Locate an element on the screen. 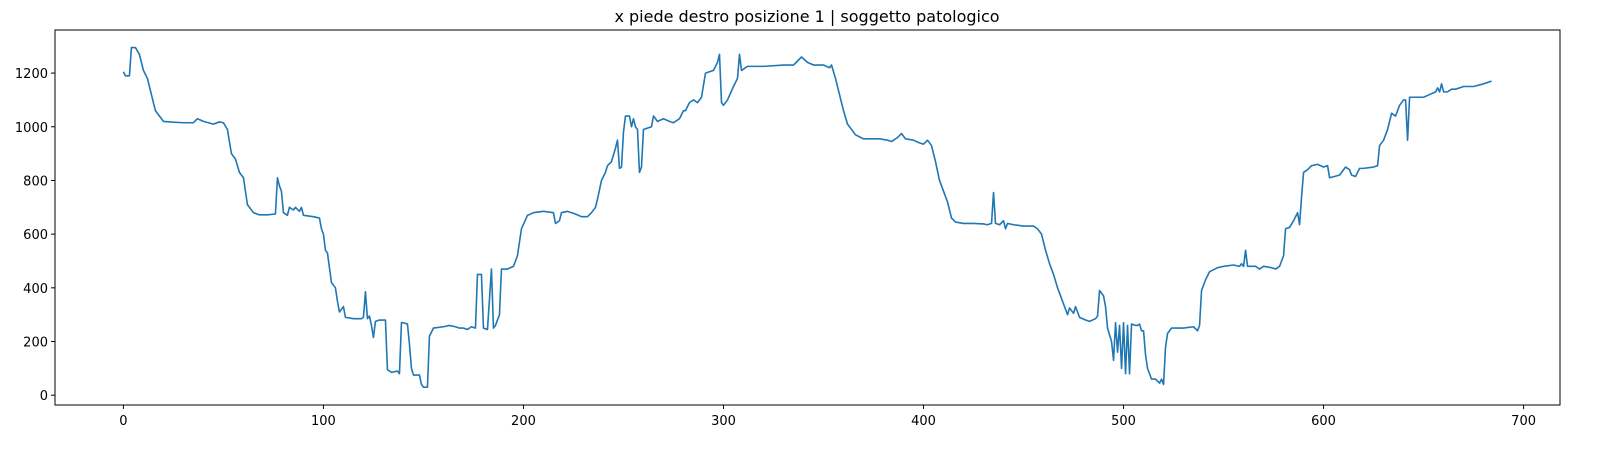 The image size is (1614, 451). x-tick-label: 200 is located at coordinates (523, 421).